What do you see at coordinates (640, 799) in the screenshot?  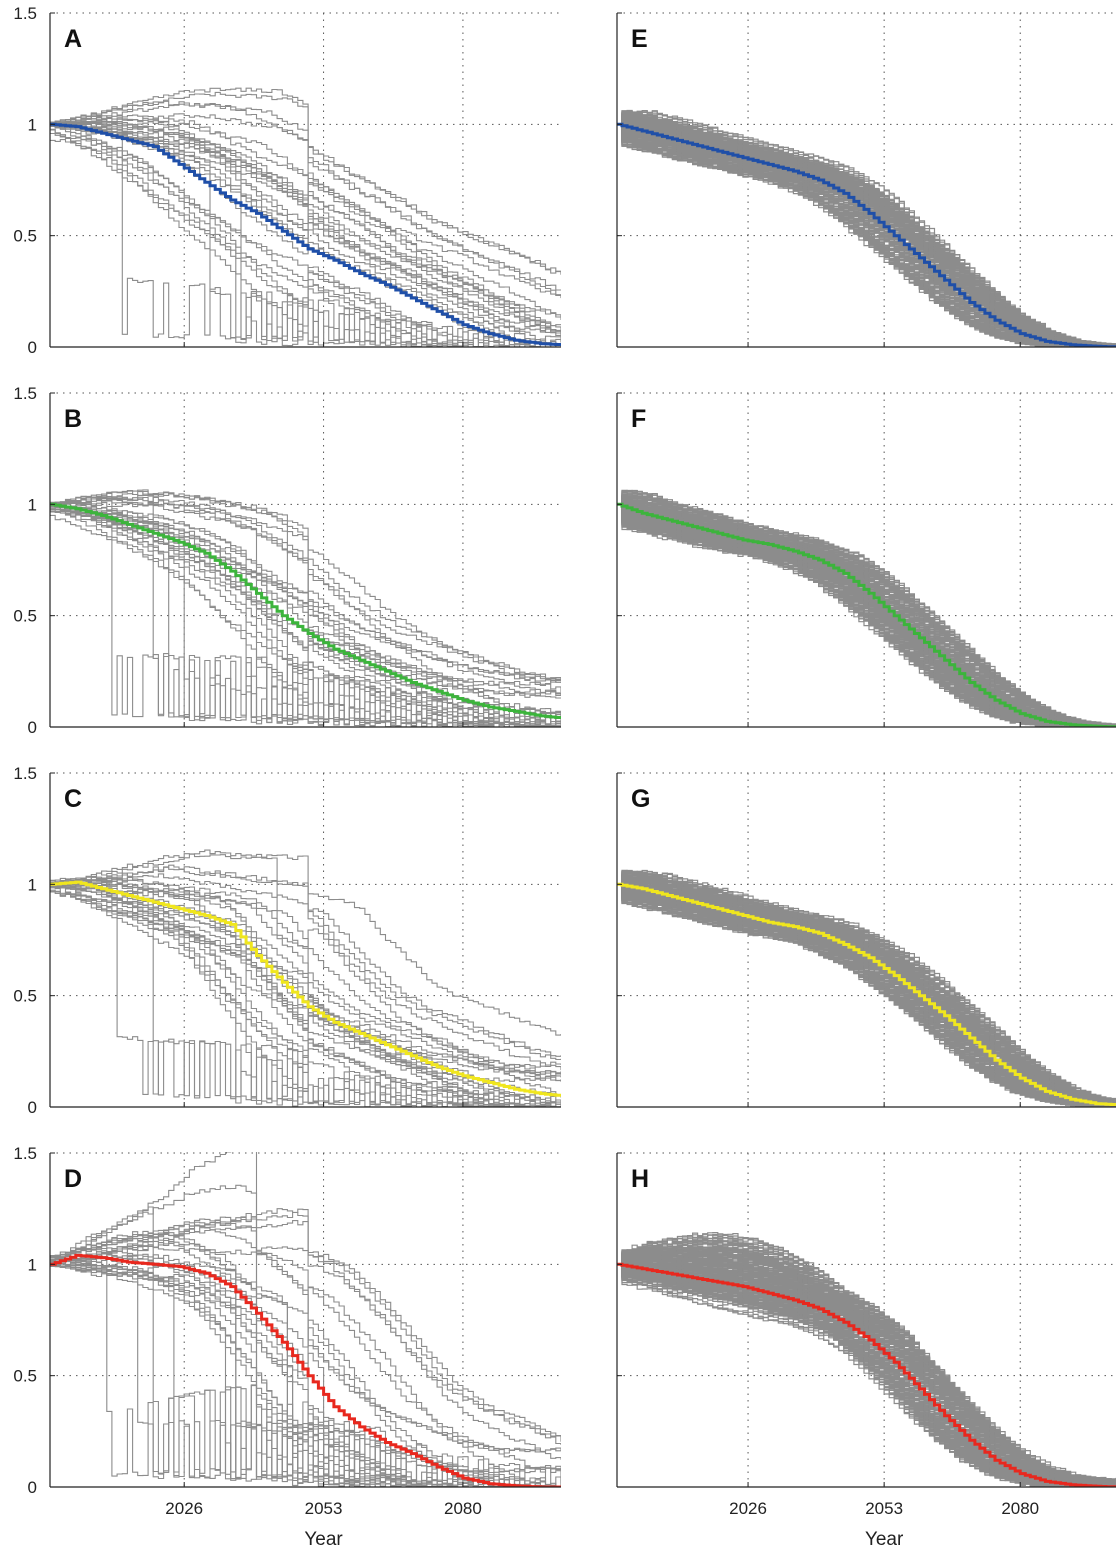 I see `panel-label: G` at bounding box center [640, 799].